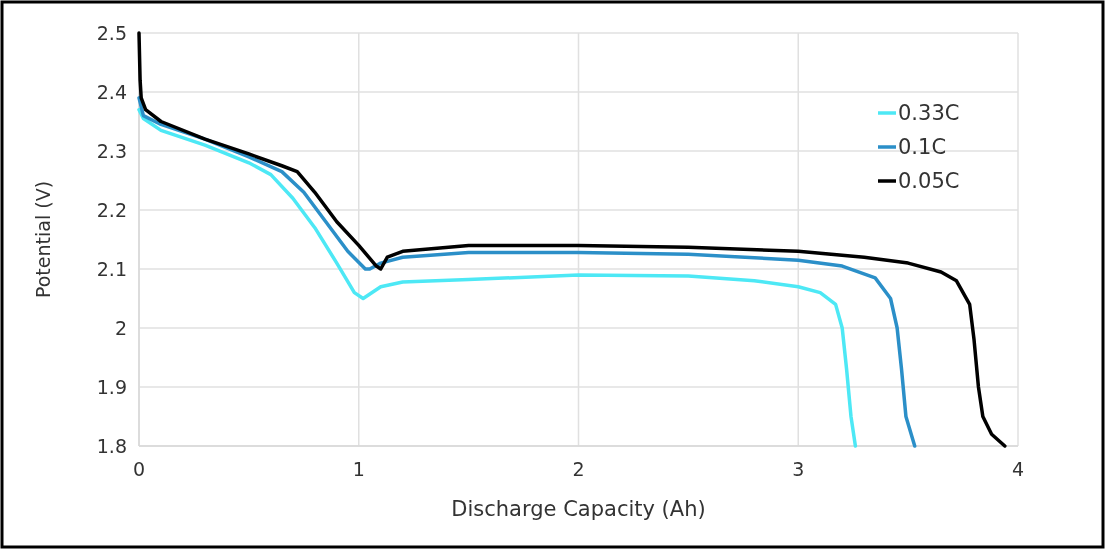 The width and height of the screenshot is (1105, 549). I want to click on legend-label: 0.05C, so click(929, 181).